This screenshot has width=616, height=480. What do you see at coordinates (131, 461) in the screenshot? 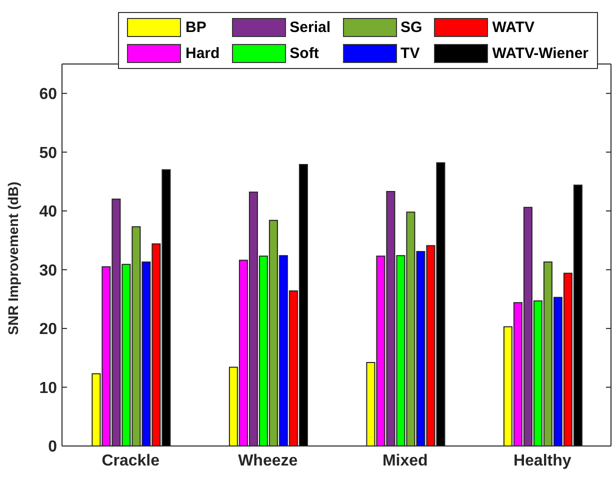
I see `x-tick-label: Crackle` at bounding box center [131, 461].